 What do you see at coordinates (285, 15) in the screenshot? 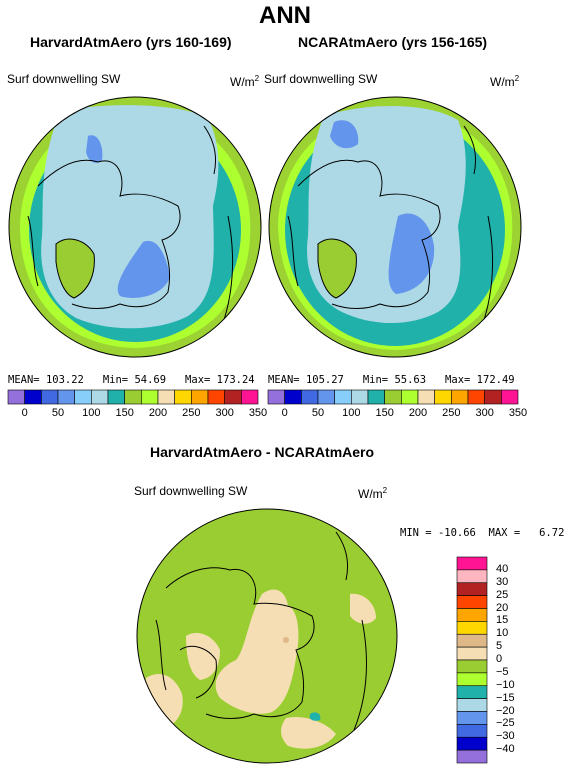
I see `main-title: ANN` at bounding box center [285, 15].